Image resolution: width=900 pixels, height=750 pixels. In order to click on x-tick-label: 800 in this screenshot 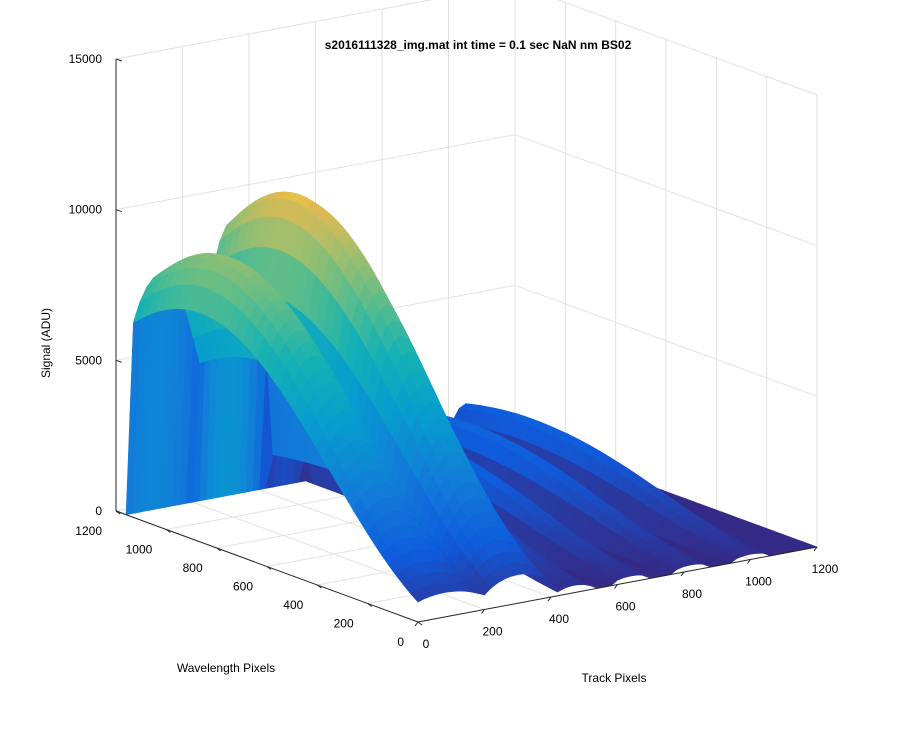, I will do `click(692, 594)`.